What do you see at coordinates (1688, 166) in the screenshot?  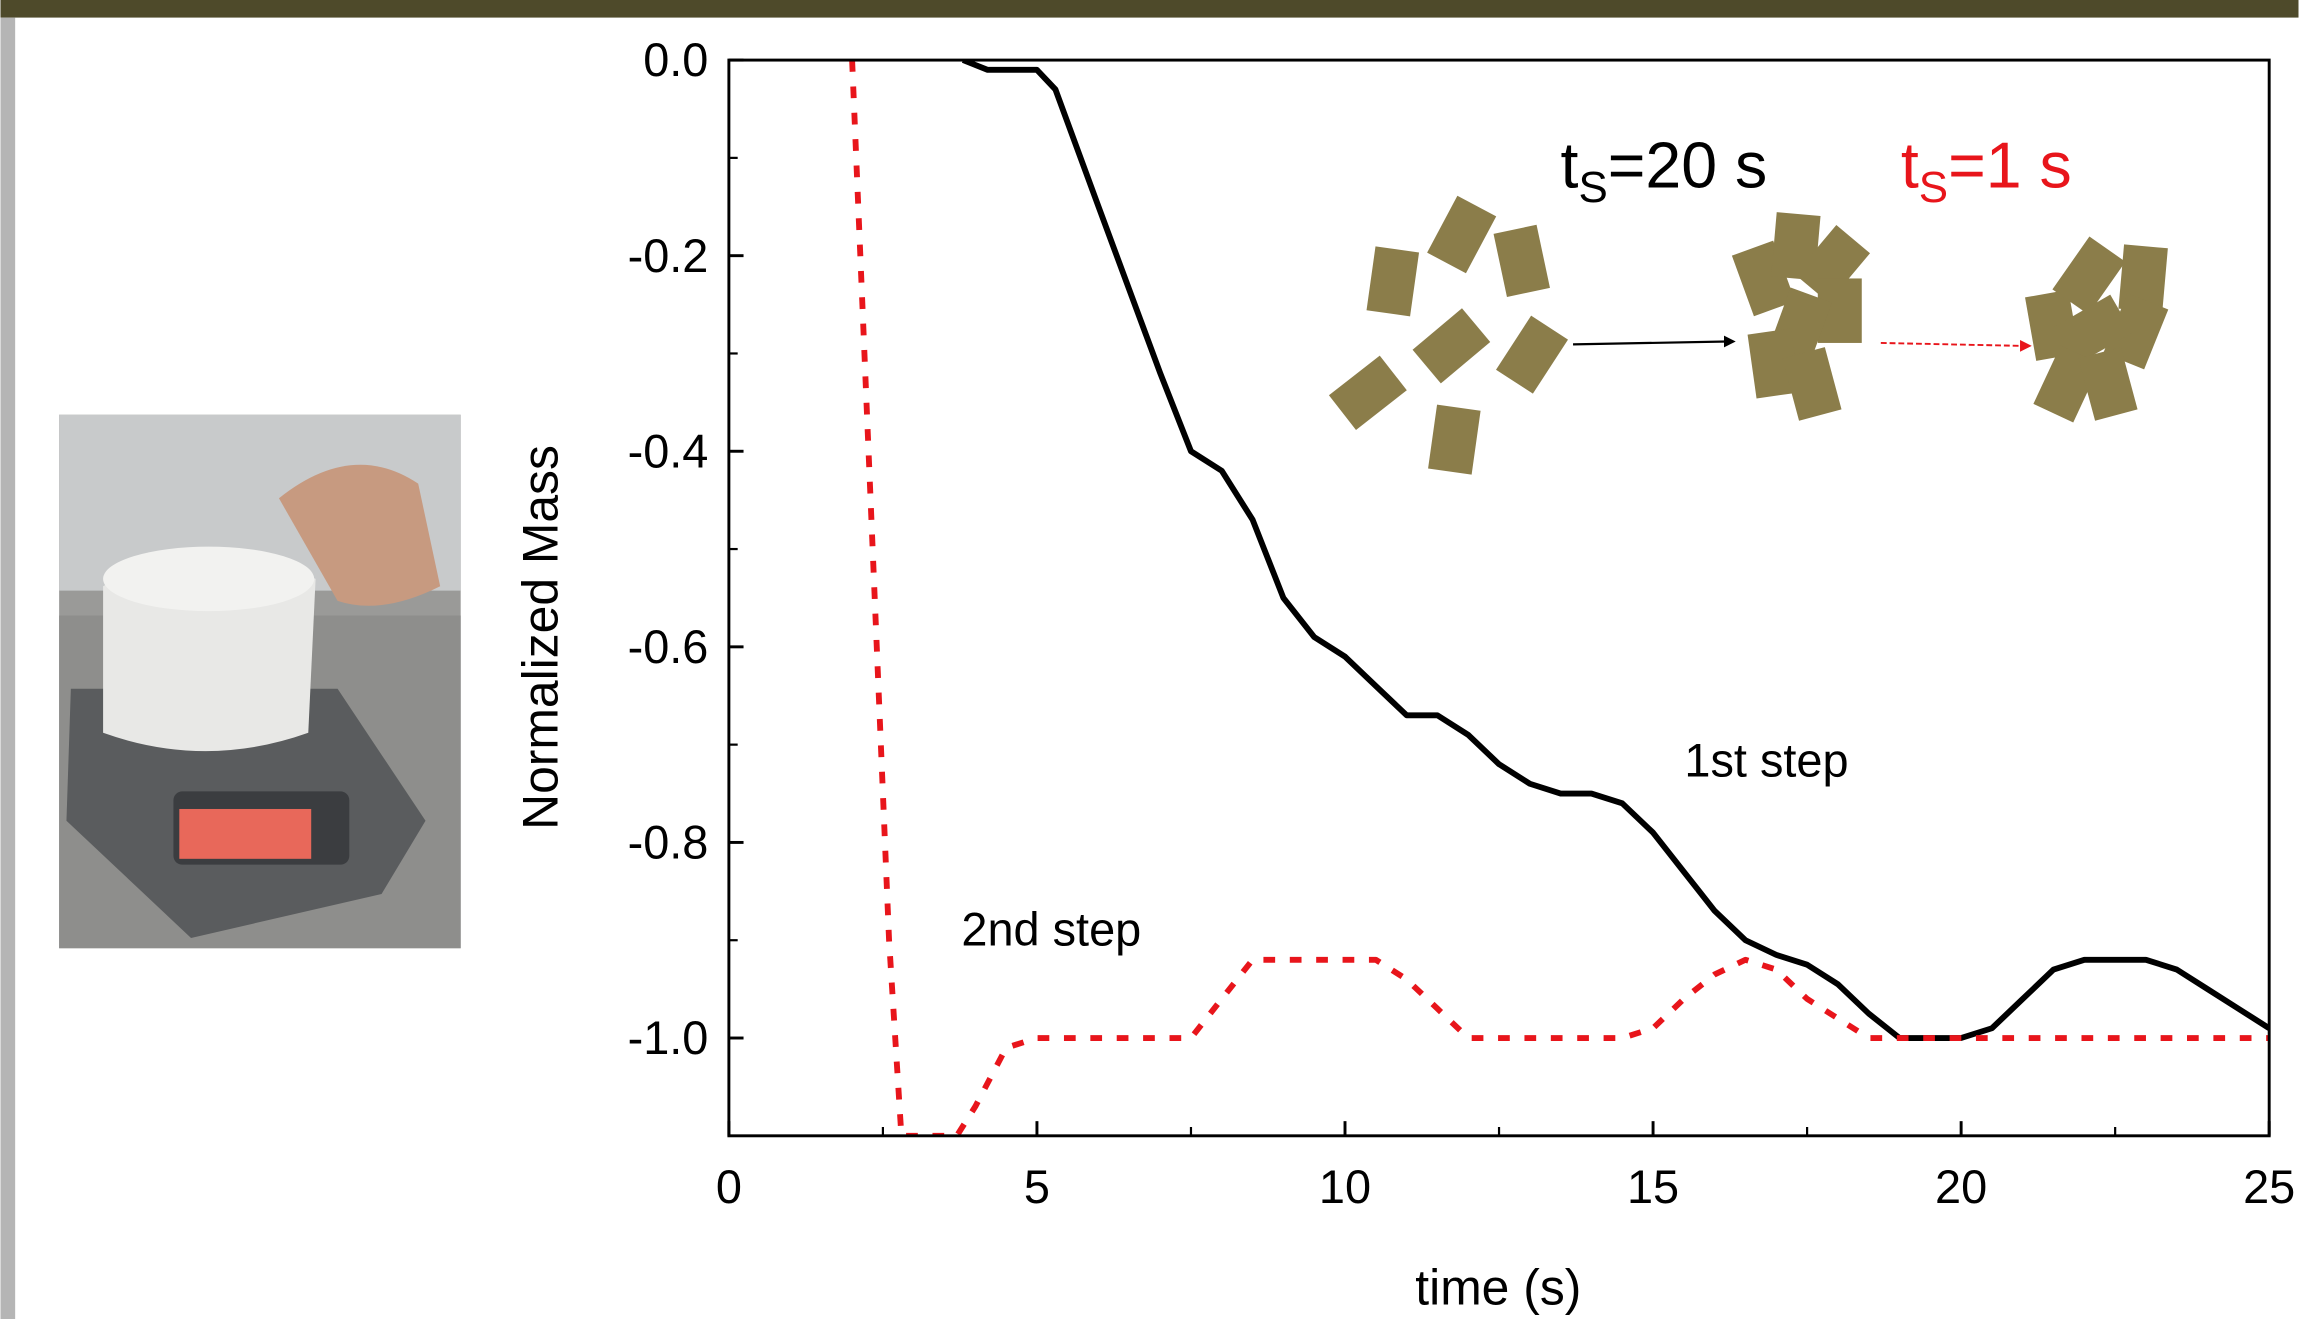 I see `note-part: =20 s` at bounding box center [1688, 166].